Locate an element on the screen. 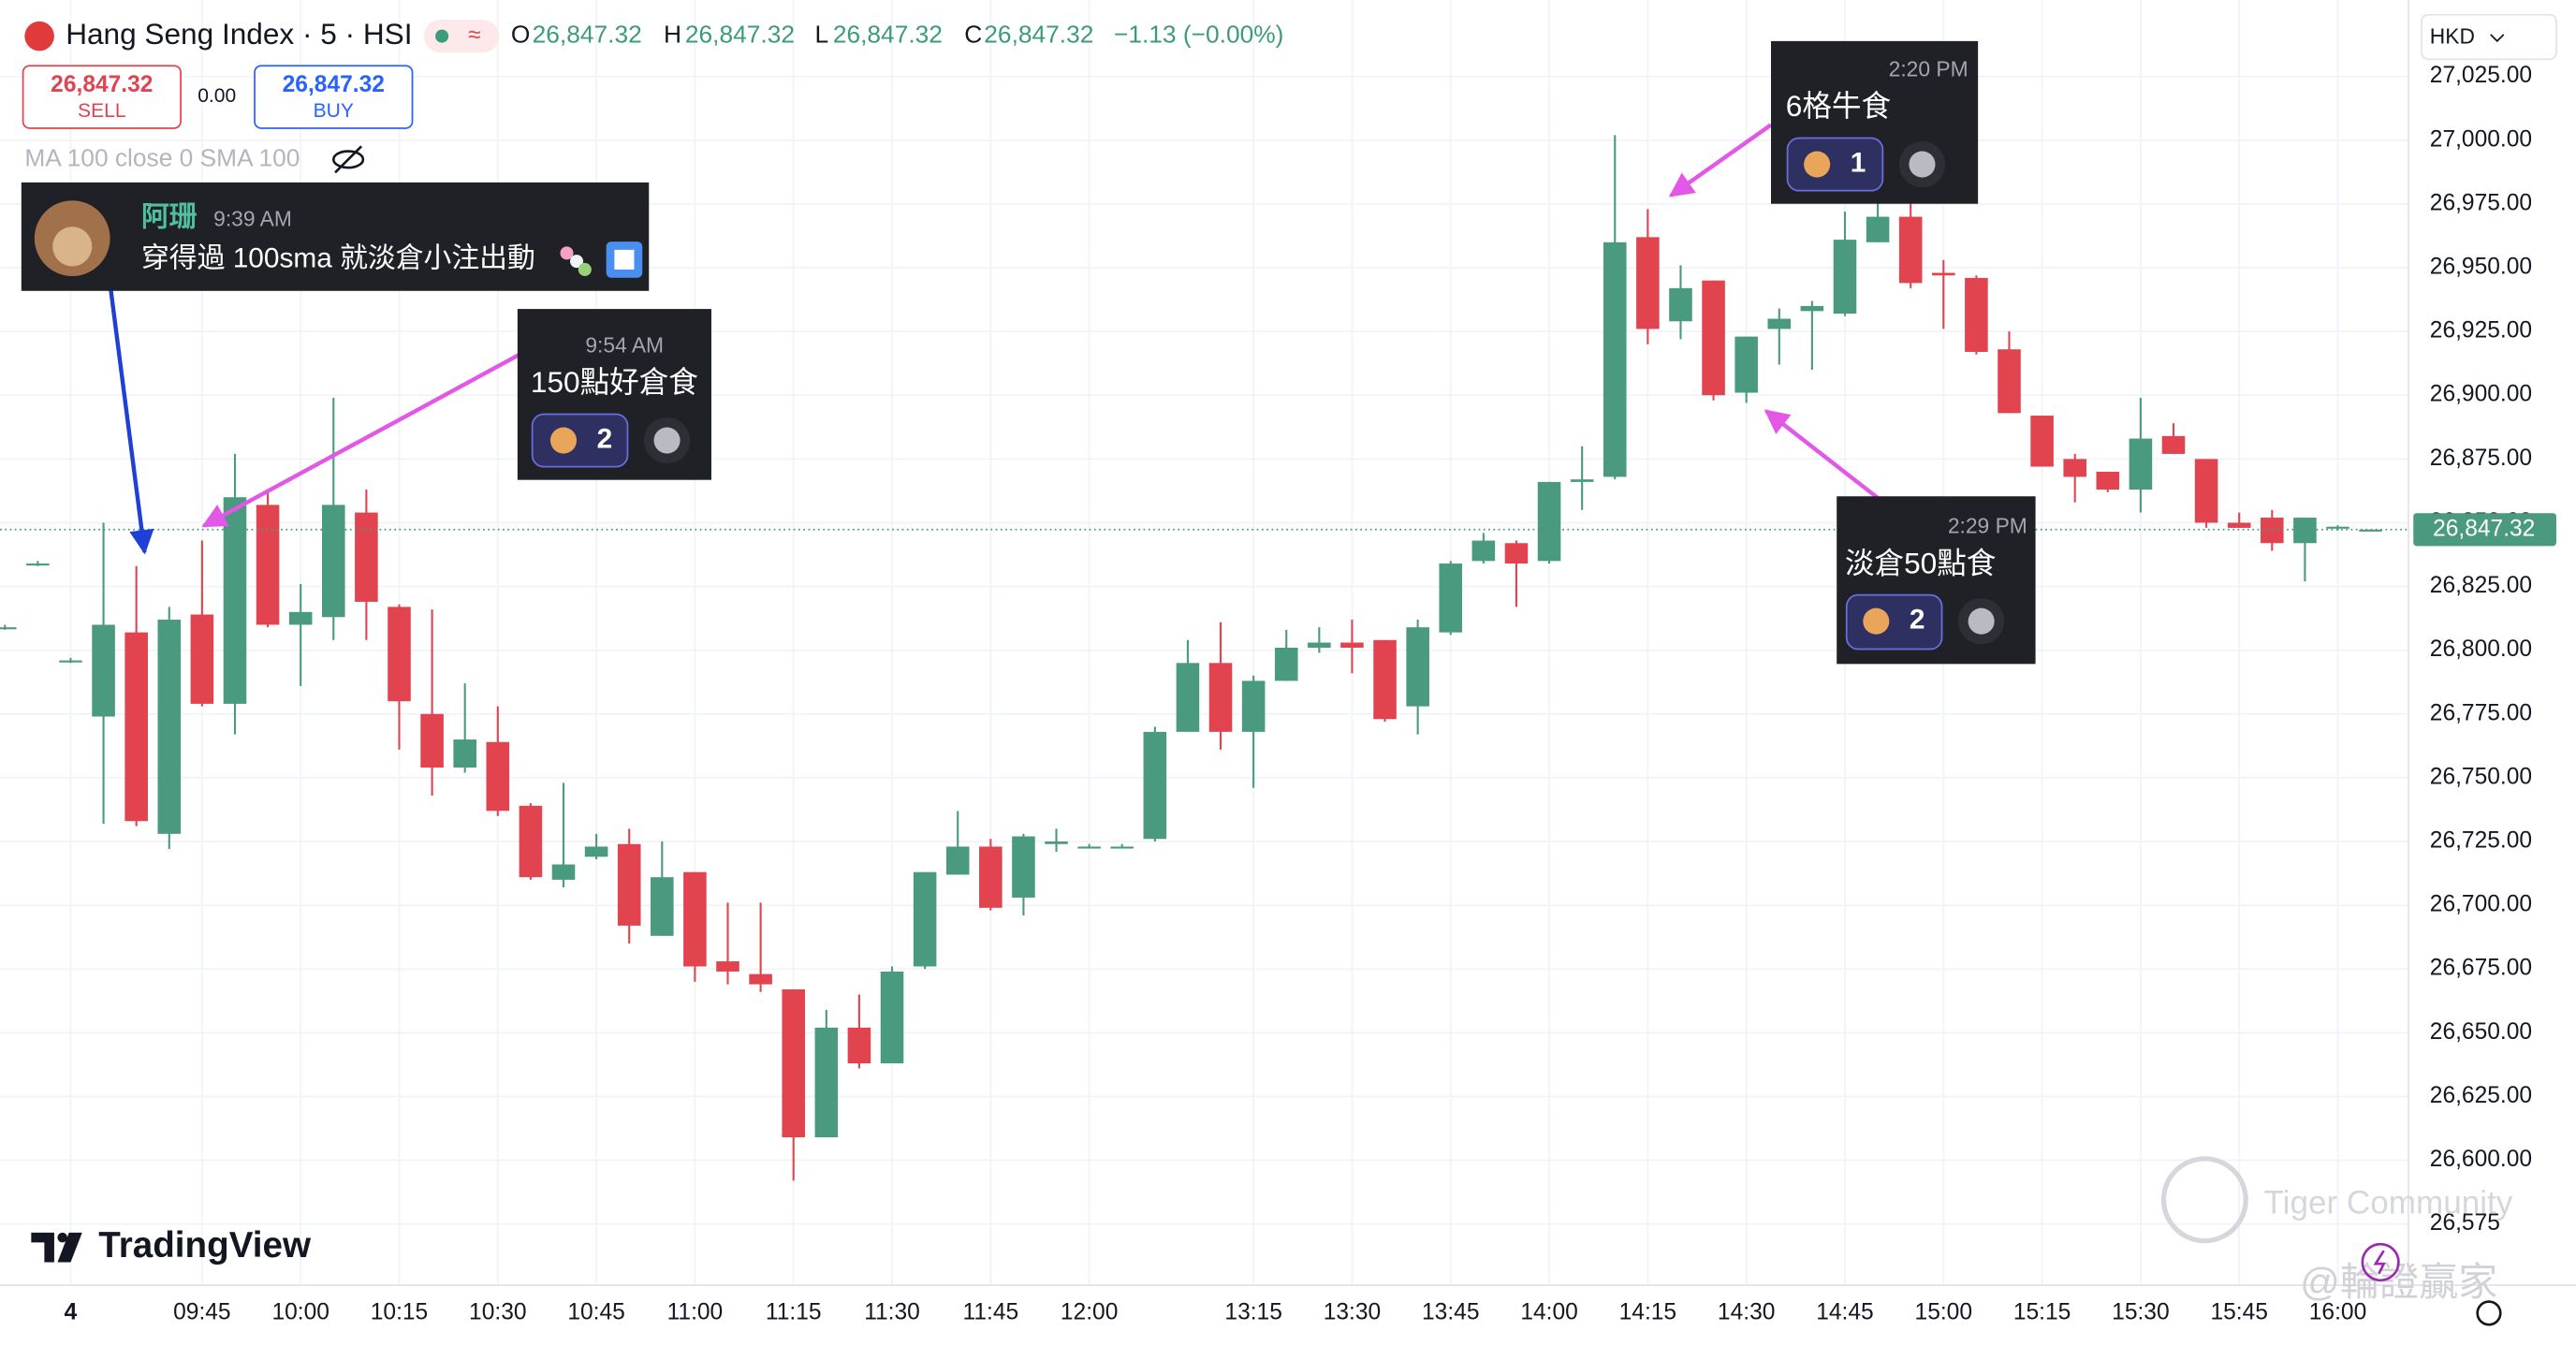 The height and width of the screenshot is (1346, 2576). last-price-label: 26,847.32 is located at coordinates (2484, 528).